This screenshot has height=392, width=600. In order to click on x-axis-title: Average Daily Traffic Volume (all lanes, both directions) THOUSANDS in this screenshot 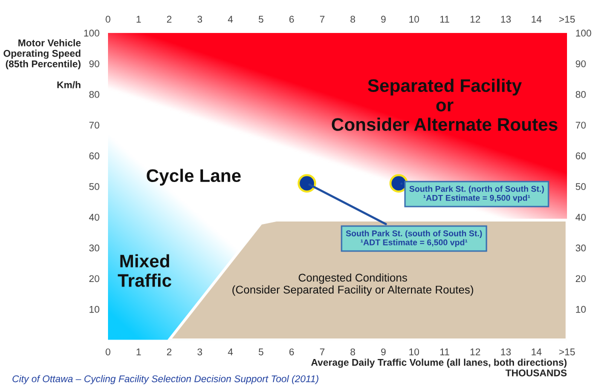, I will do `click(439, 367)`.